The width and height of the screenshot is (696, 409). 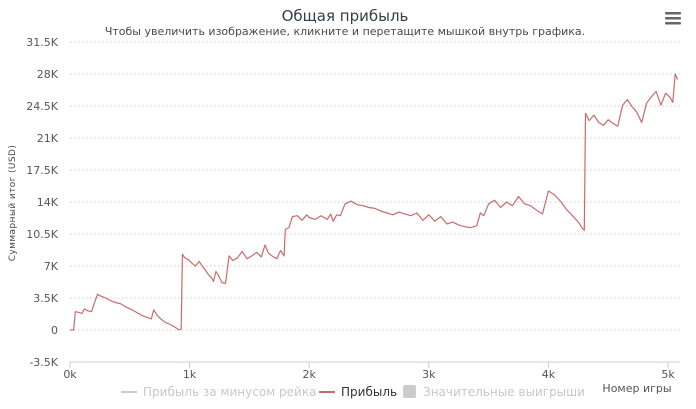 What do you see at coordinates (54, 330) in the screenshot?
I see `y-tick-label: 0` at bounding box center [54, 330].